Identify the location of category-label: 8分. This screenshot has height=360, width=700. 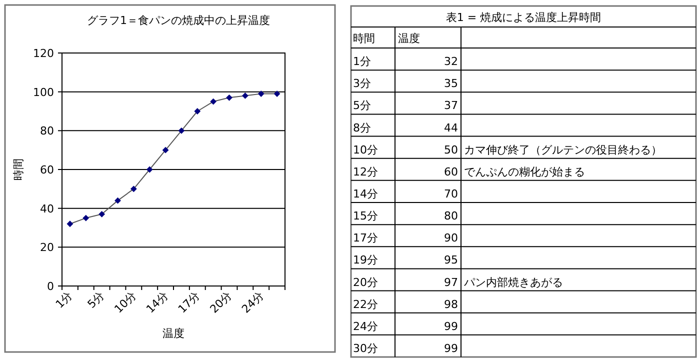
(362, 127).